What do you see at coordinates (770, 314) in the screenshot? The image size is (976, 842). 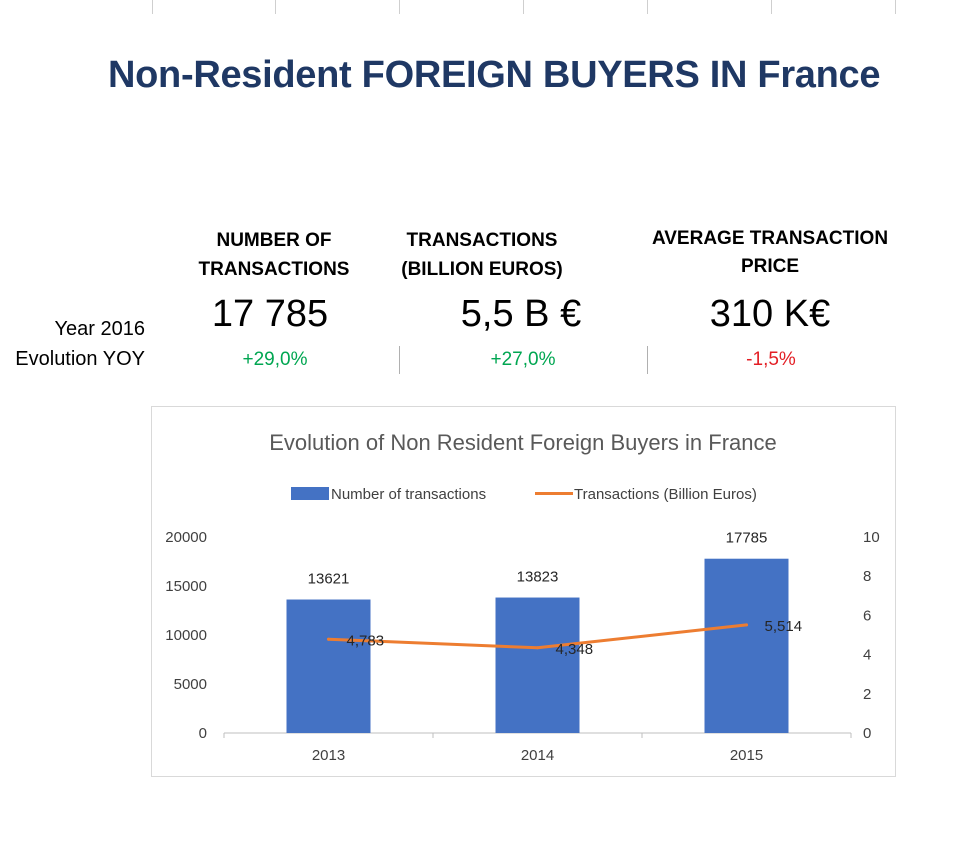 I see `kpi-value-average-price: 310 K€` at bounding box center [770, 314].